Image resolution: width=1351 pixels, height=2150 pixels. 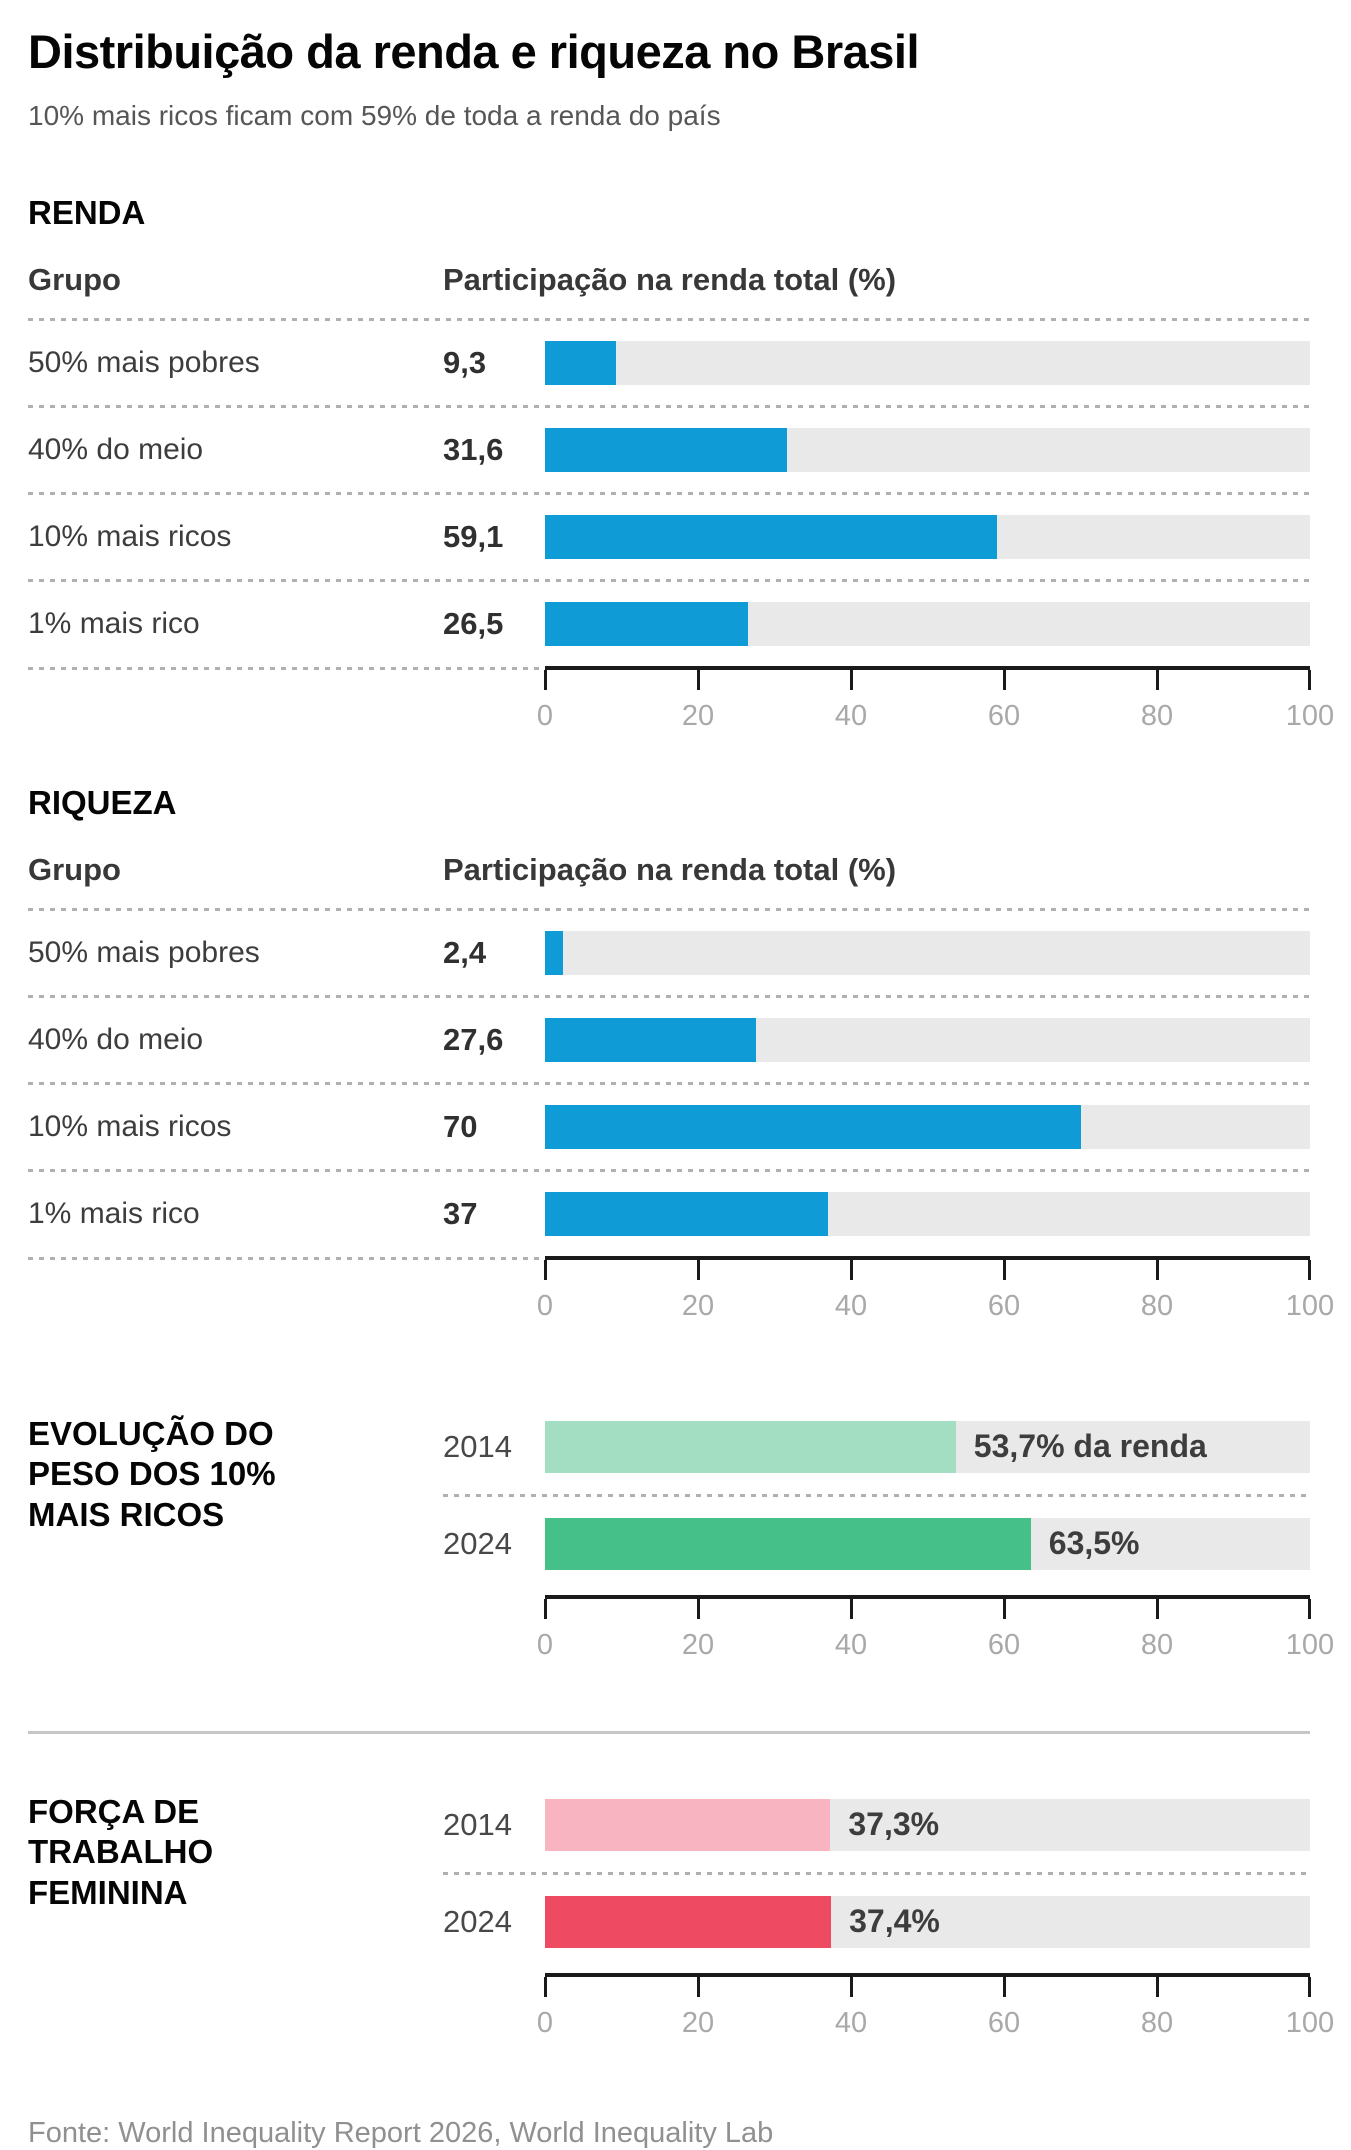 I want to click on bar-value-label: 37,3%, so click(x=894, y=1824).